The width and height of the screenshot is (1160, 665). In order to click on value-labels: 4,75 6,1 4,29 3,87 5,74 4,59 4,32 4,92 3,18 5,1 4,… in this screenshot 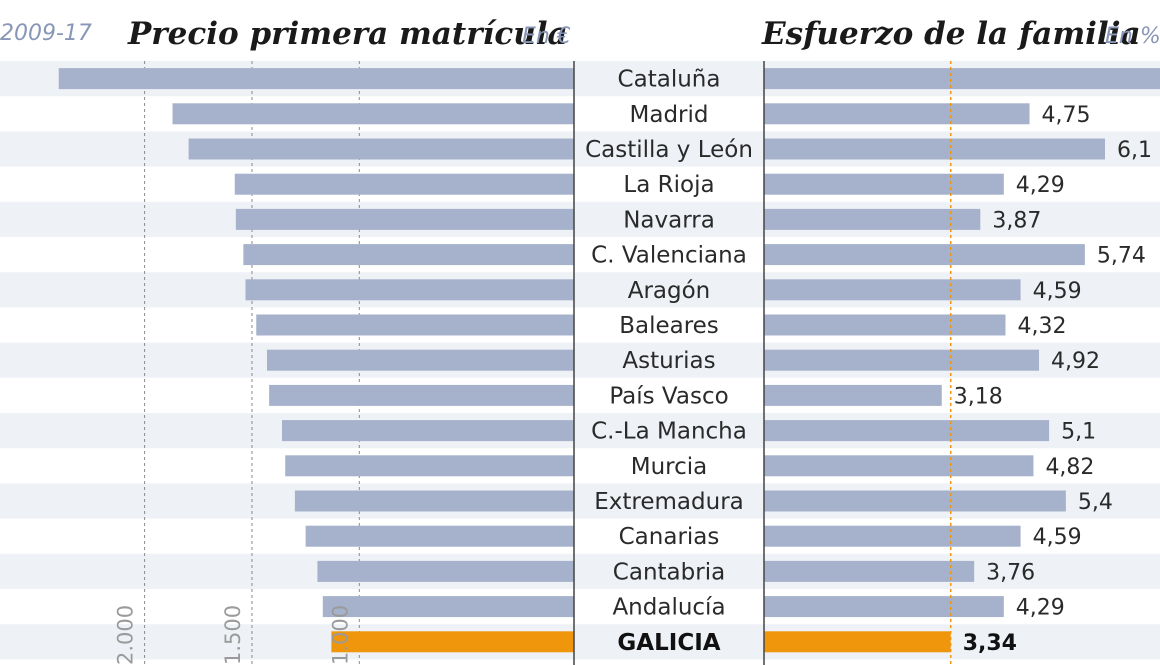, I will do `click(1053, 379)`.